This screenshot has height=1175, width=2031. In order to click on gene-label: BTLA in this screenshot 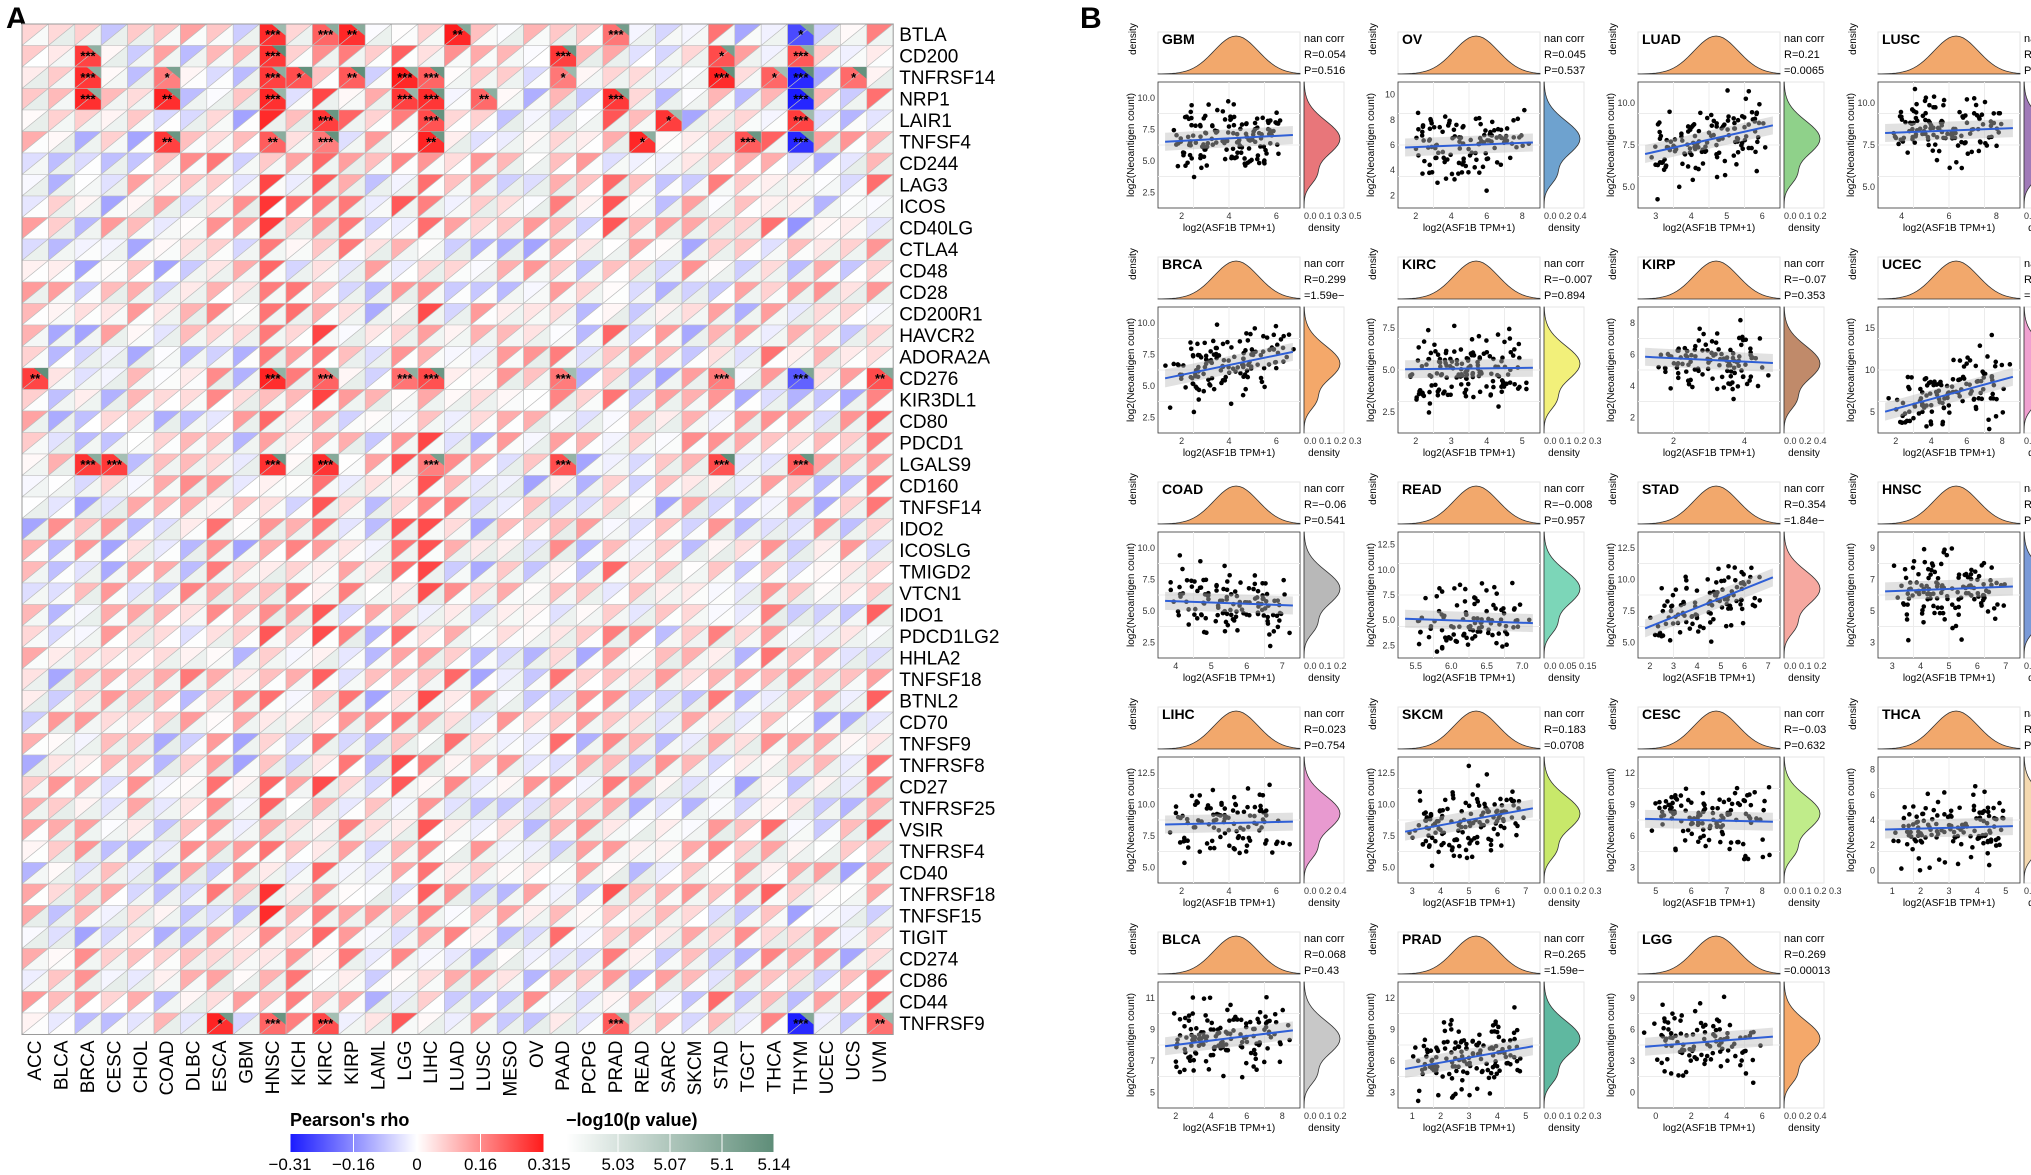, I will do `click(923, 35)`.